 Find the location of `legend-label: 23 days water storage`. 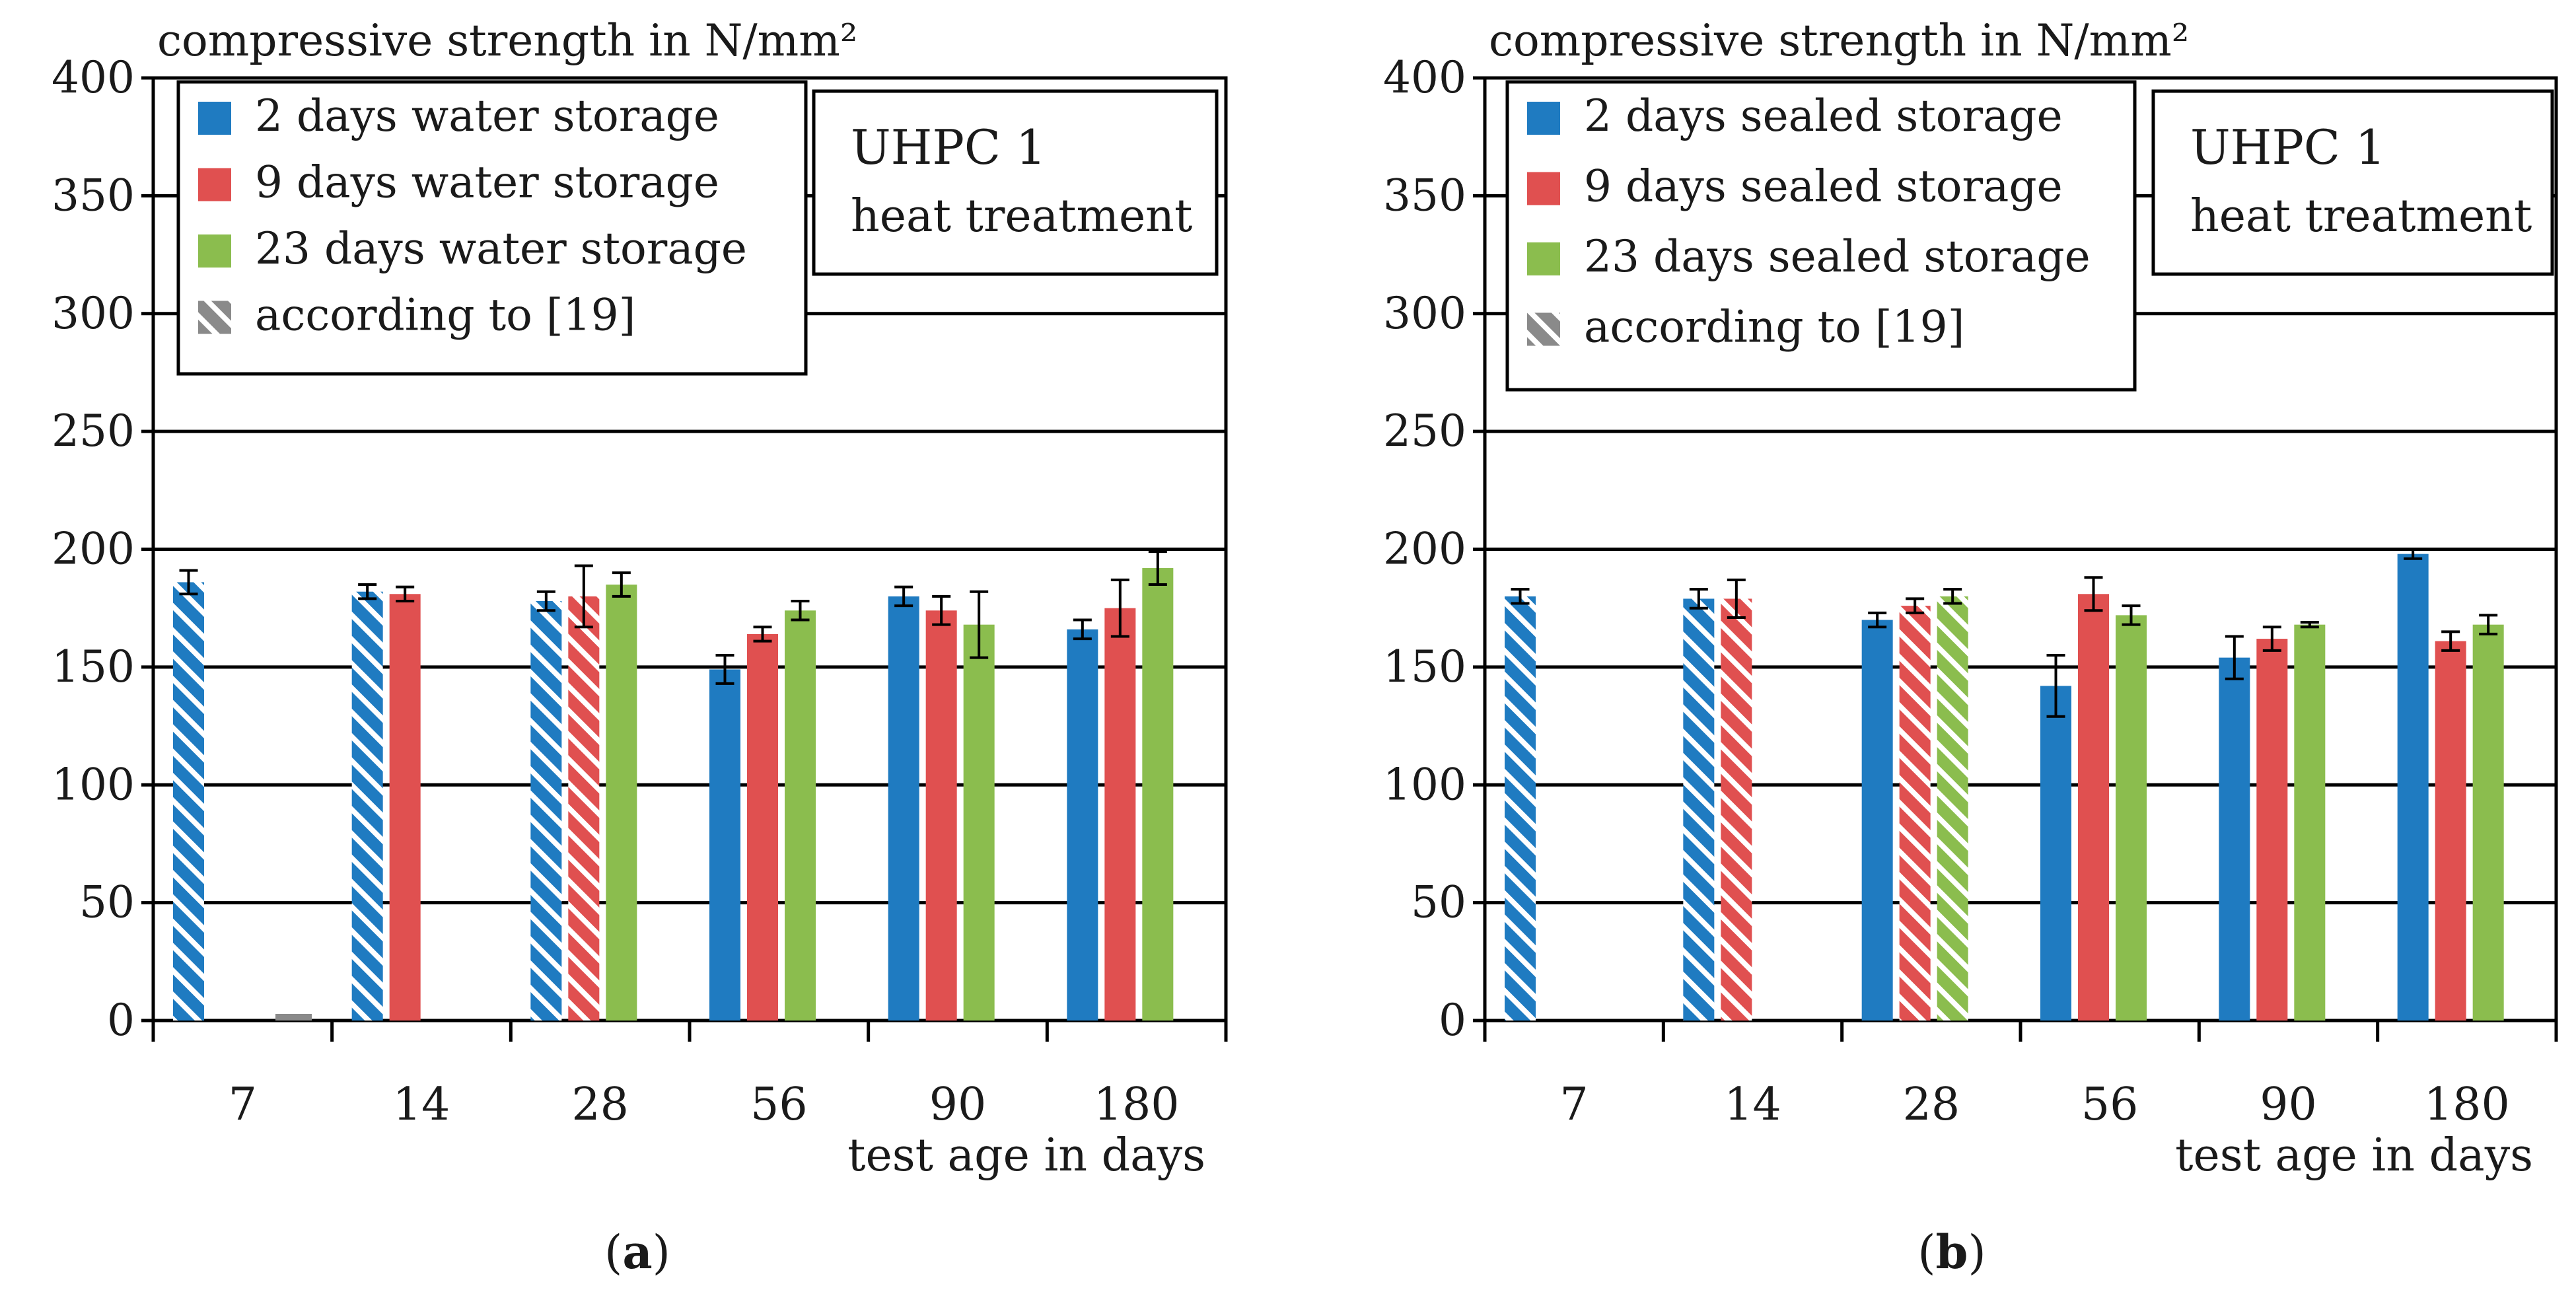

legend-label: 23 days water storage is located at coordinates (501, 248).